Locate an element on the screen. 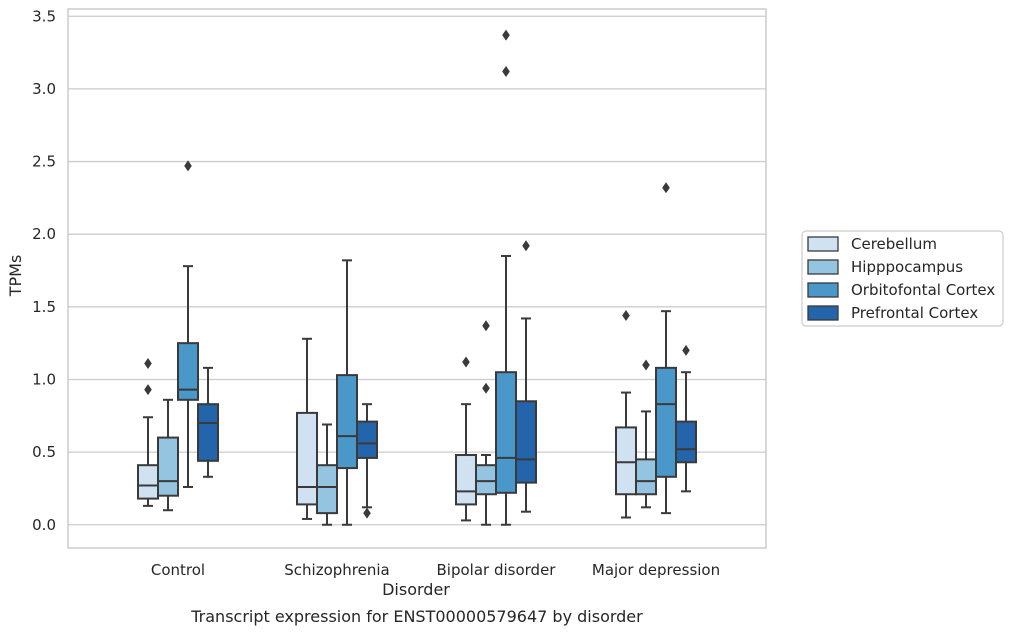  x-tick-label: Bipolar disorder is located at coordinates (497, 570).